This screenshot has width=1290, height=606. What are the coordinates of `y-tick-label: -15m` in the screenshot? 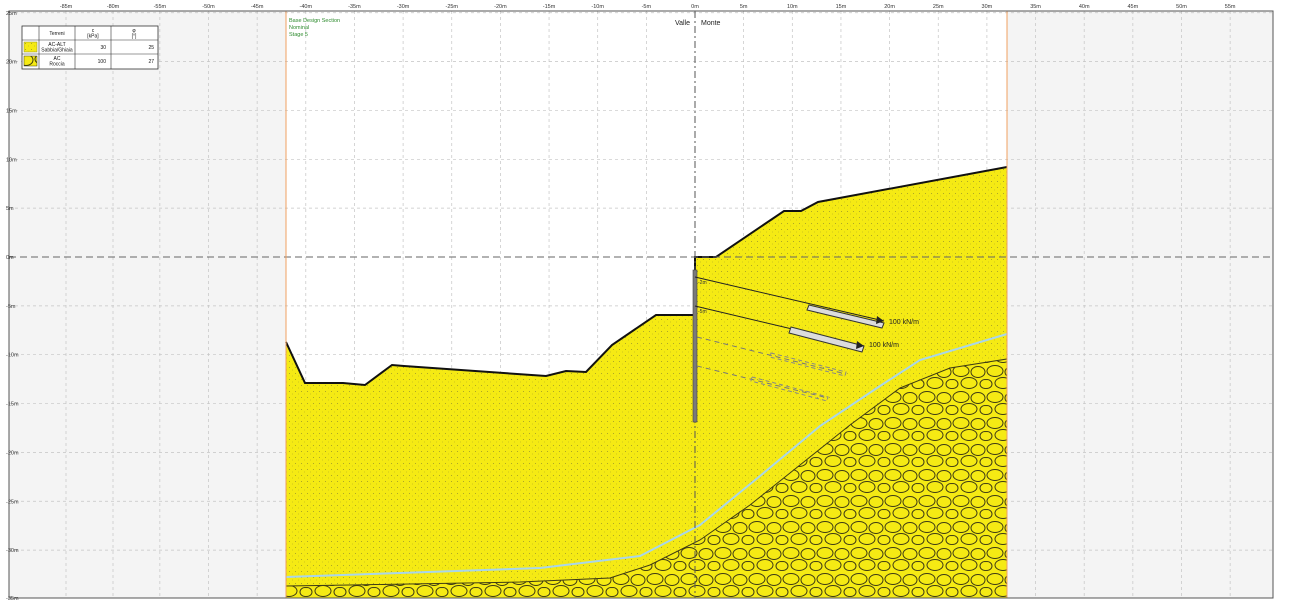 It's located at (12, 405).